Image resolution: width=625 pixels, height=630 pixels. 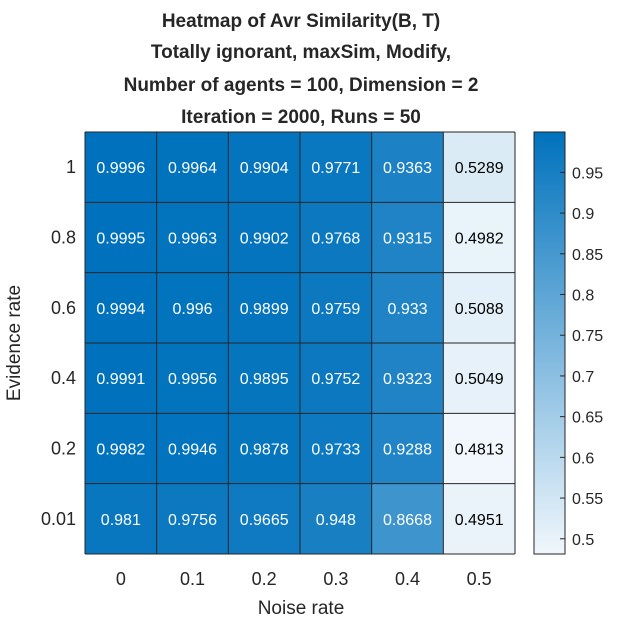 I want to click on cell-value-label: 0.9991, so click(x=120, y=379).